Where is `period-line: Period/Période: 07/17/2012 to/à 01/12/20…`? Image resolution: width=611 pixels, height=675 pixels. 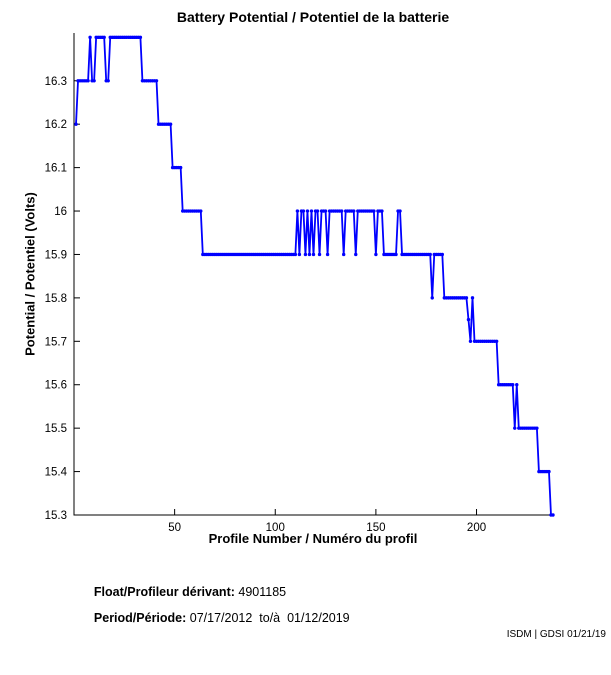 period-line: Period/Période: 07/17/2012 to/à 01/12/20… is located at coordinates (215, 618).